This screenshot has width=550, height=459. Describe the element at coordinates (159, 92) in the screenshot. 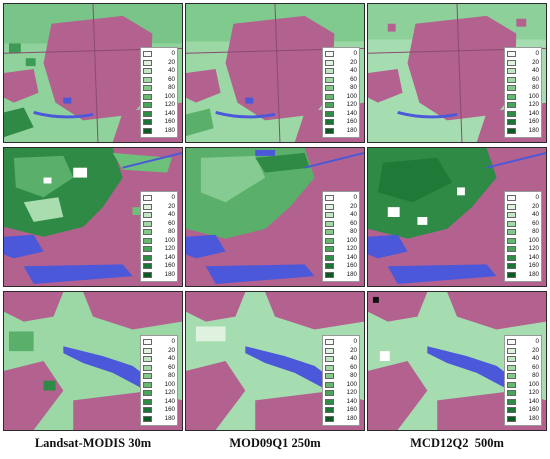

I see `legend: 0 20 40 60 80 100 120 140 160 180` at that location.